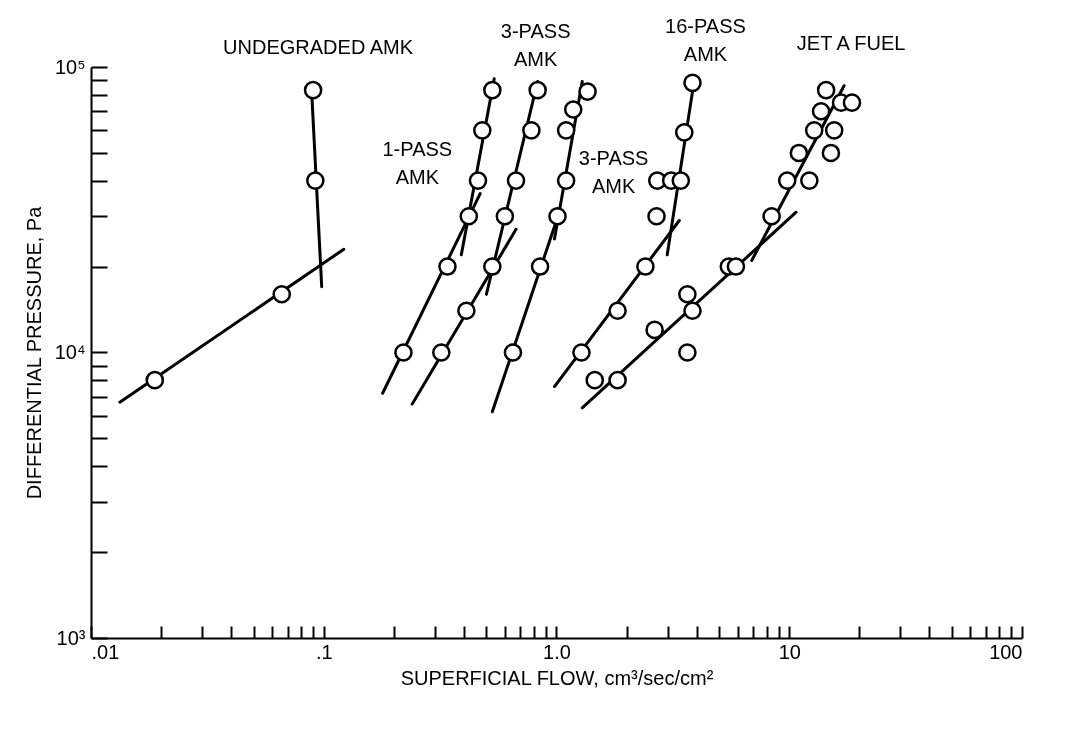 The width and height of the screenshot is (1068, 743). What do you see at coordinates (851, 43) in the screenshot?
I see `series-label: JET A FUEL` at bounding box center [851, 43].